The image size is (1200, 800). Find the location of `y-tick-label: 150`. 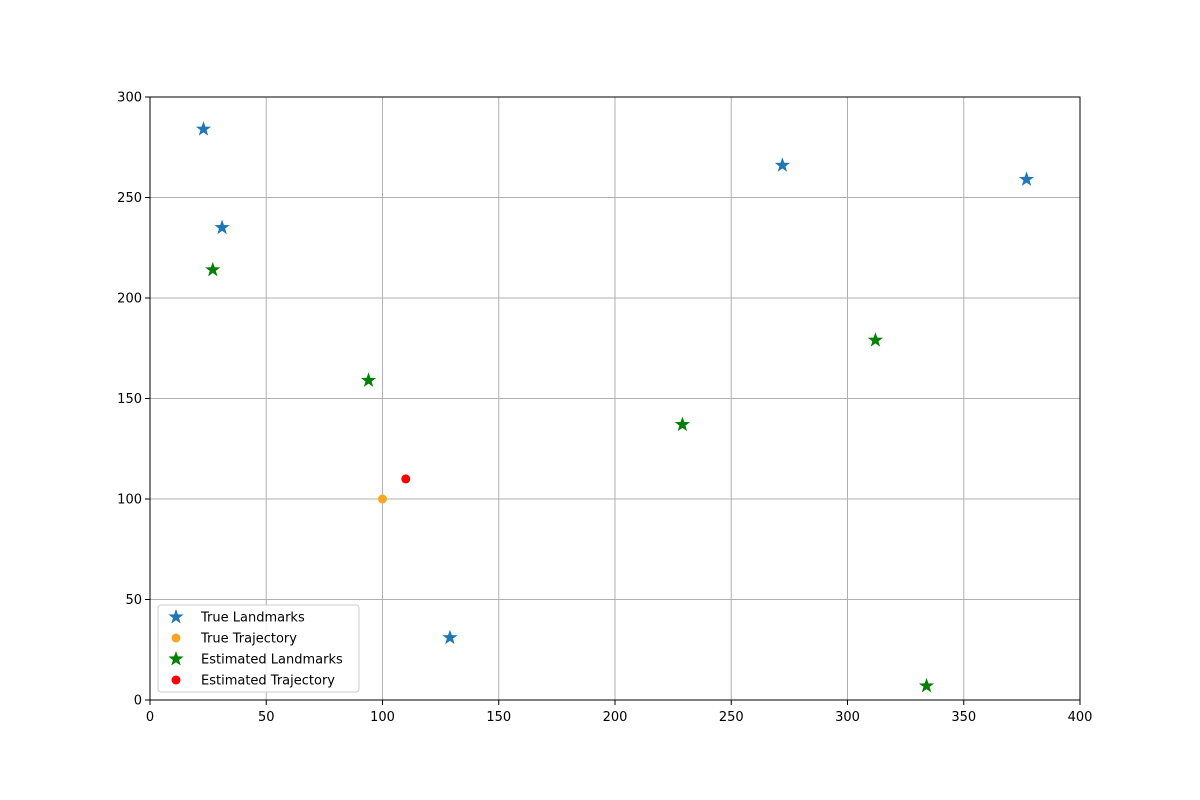

y-tick-label: 150 is located at coordinates (129, 399).